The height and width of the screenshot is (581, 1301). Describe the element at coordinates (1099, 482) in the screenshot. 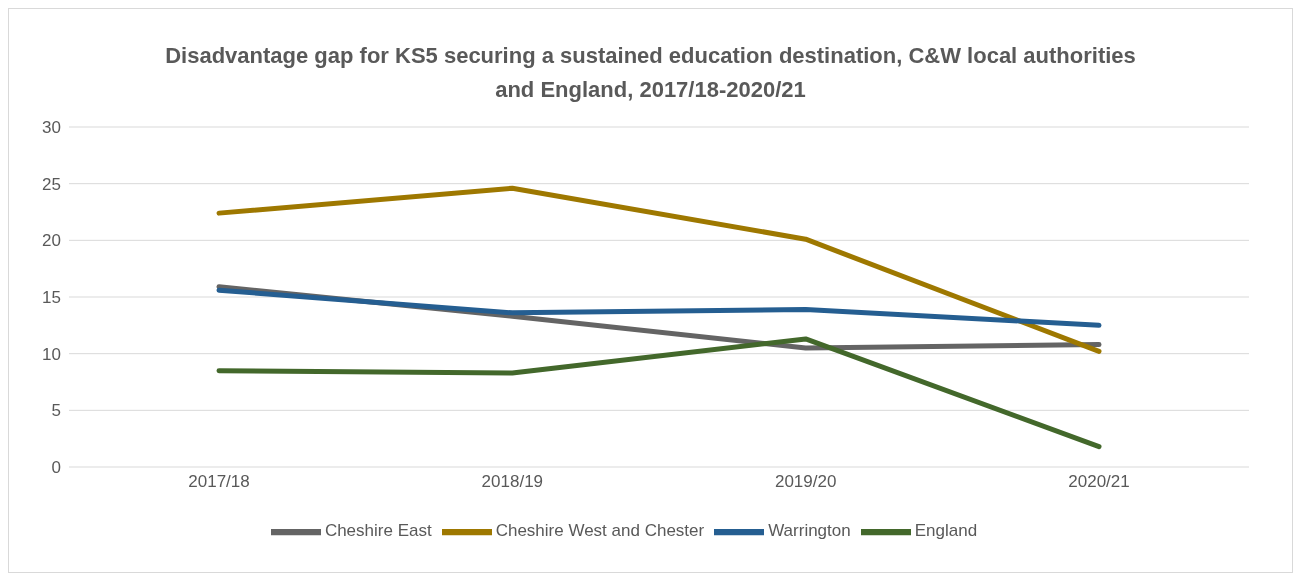

I see `x-tick-label: 2020/21` at that location.